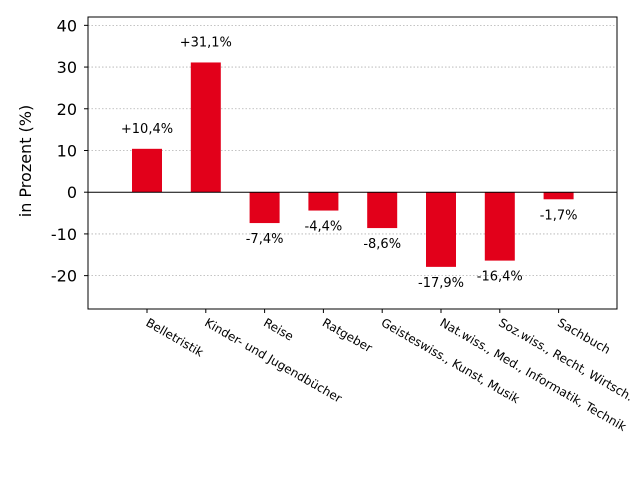 Image resolution: width=640 pixels, height=480 pixels. Describe the element at coordinates (175, 337) in the screenshot. I see `category-label: Belletristik` at that location.